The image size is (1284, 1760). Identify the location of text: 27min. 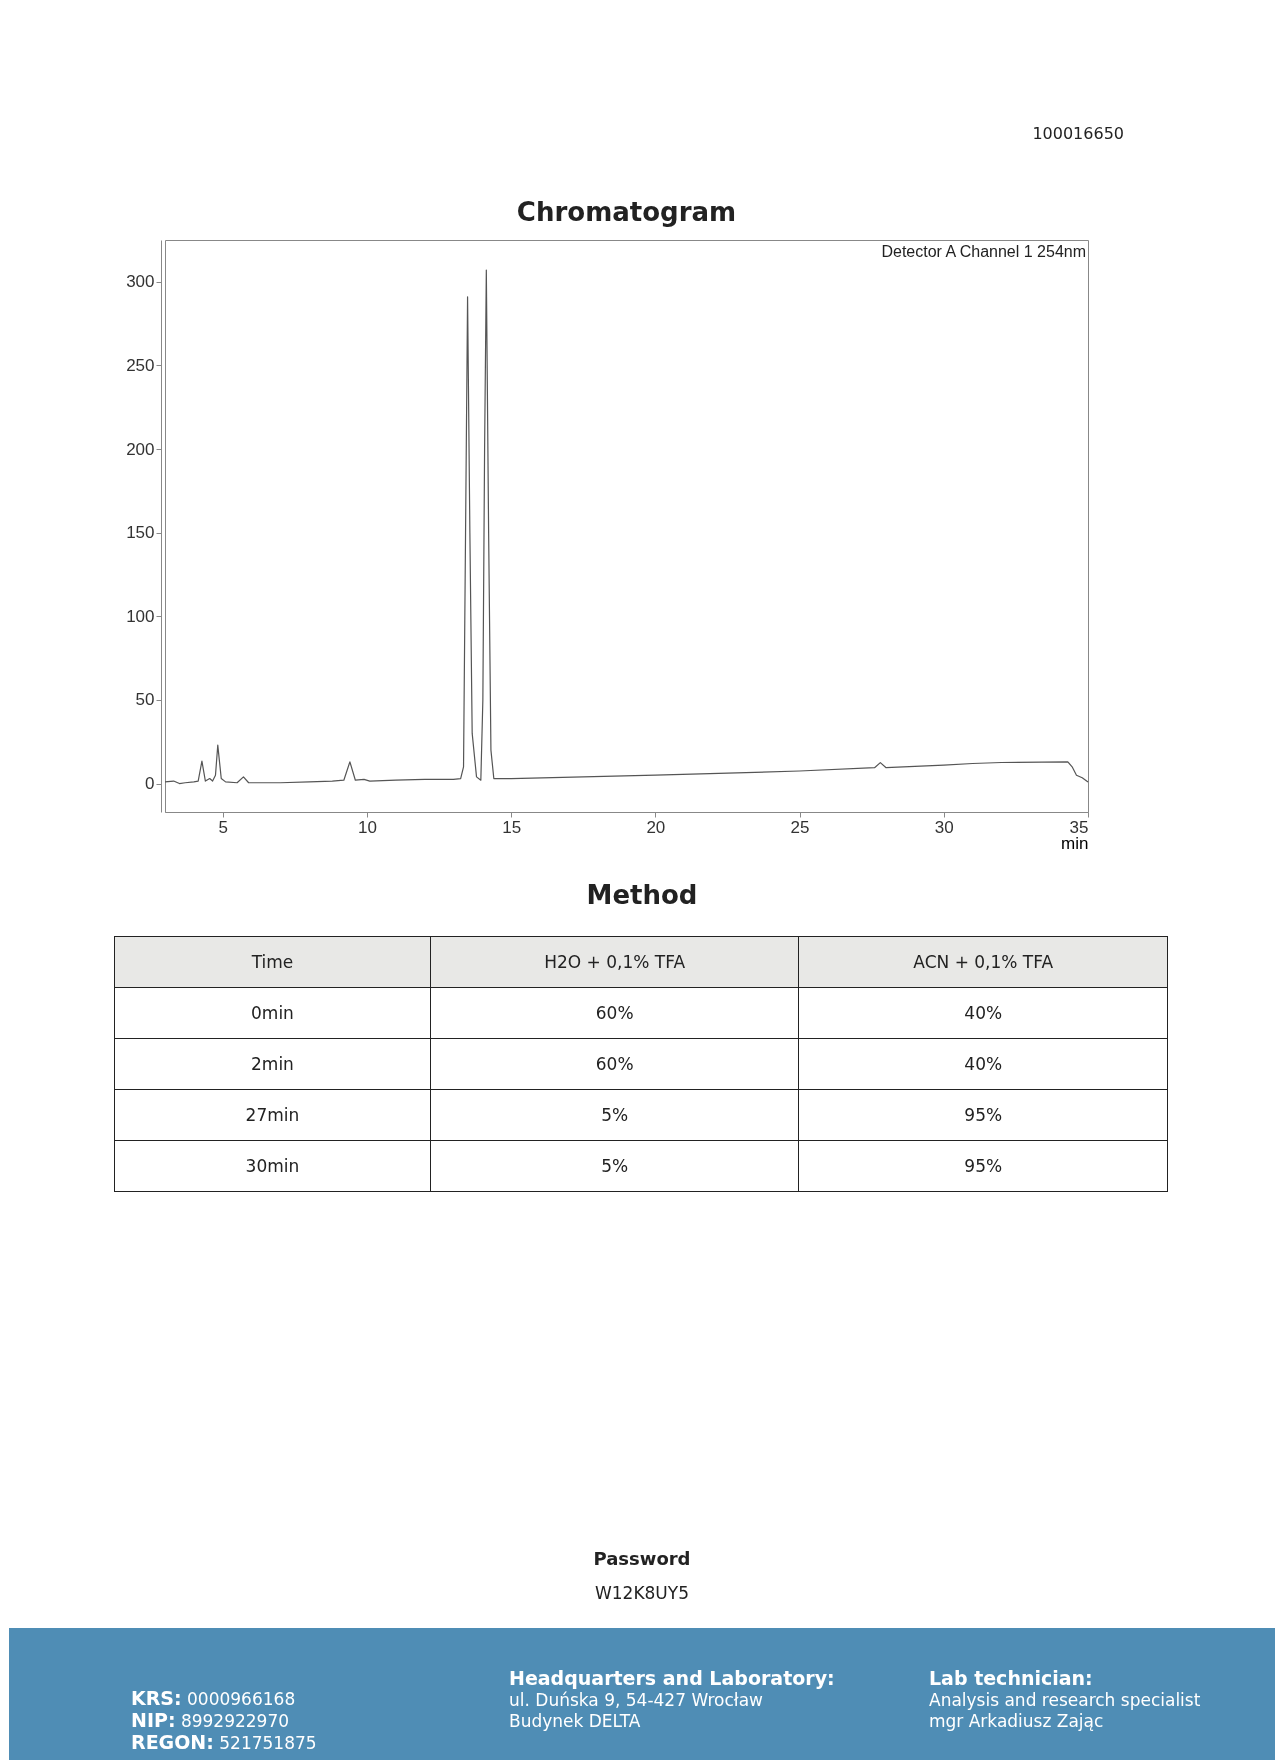
(272, 1115).